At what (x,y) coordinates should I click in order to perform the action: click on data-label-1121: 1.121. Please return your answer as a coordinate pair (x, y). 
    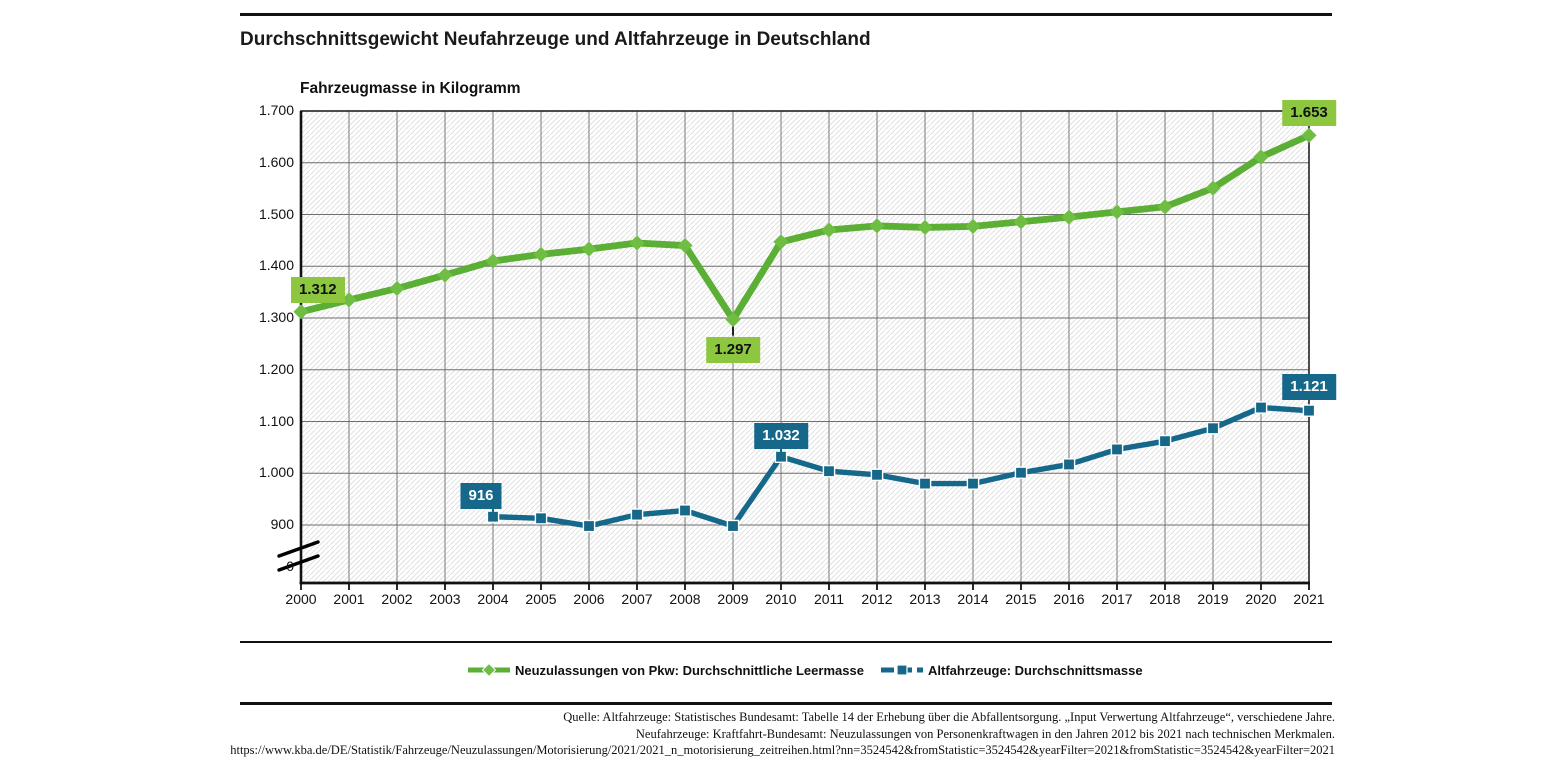
    Looking at the image, I should click on (1309, 386).